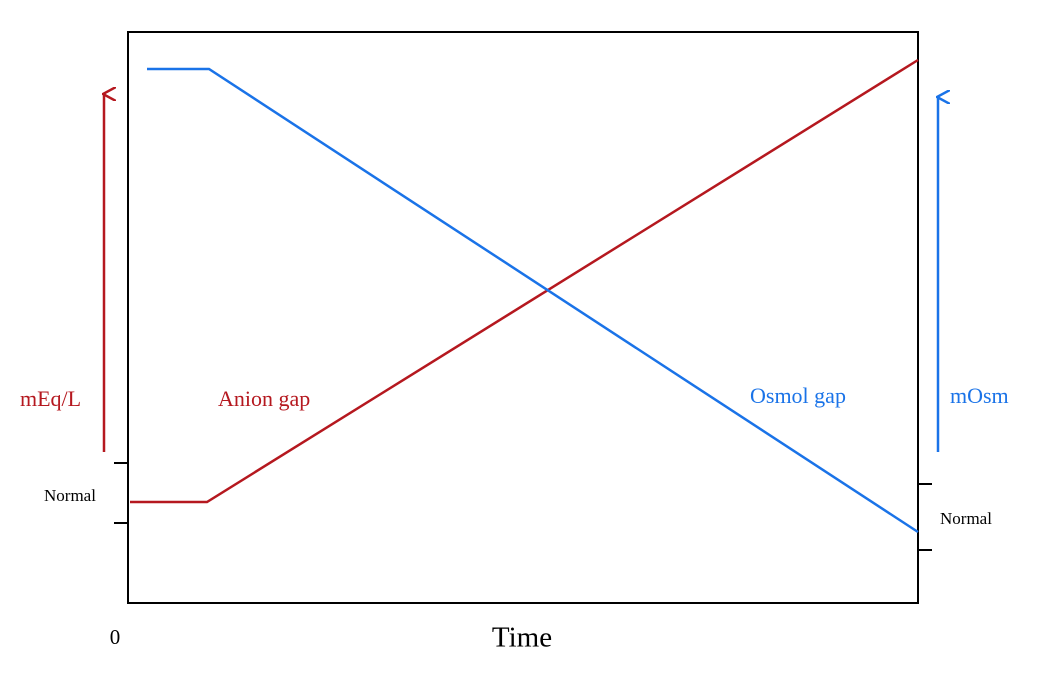  What do you see at coordinates (50, 398) in the screenshot?
I see `left-axis-label: mEq/L` at bounding box center [50, 398].